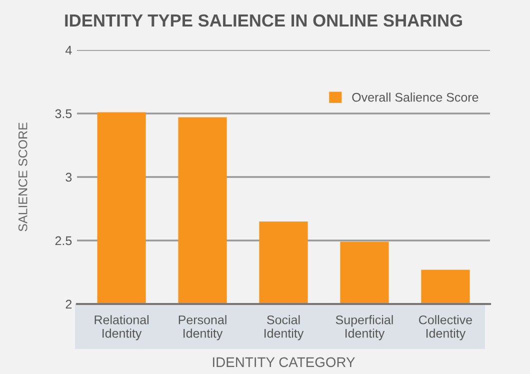 The height and width of the screenshot is (374, 530). Describe the element at coordinates (445, 327) in the screenshot. I see `x-tick-label: Collective Identity` at that location.